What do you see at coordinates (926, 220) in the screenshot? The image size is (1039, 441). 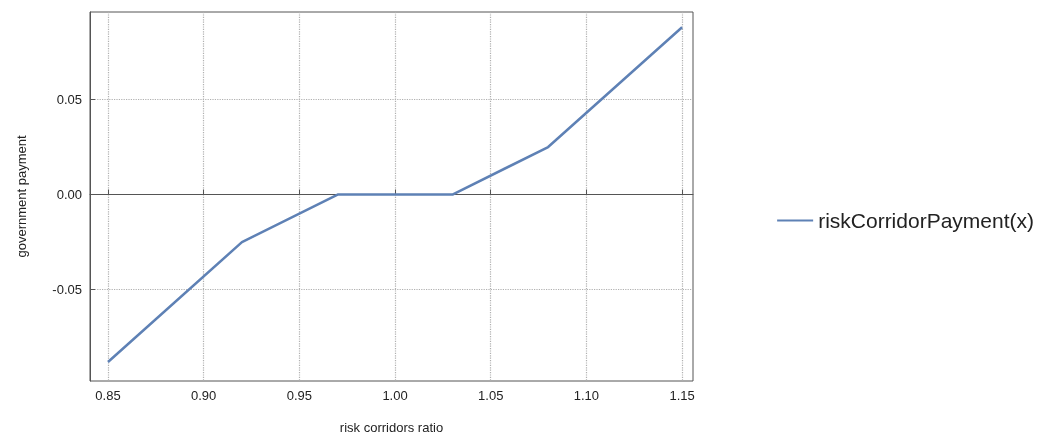 I see `legend-label: riskCorridorPayment(x)` at bounding box center [926, 220].